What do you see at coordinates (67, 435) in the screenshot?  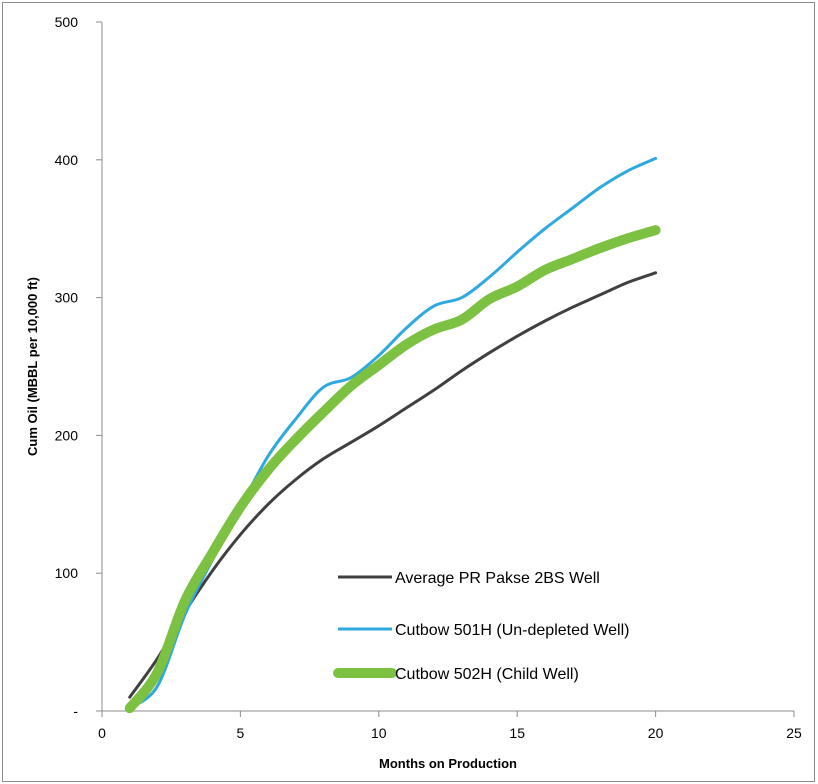 I see `y-tick-label: 200` at bounding box center [67, 435].